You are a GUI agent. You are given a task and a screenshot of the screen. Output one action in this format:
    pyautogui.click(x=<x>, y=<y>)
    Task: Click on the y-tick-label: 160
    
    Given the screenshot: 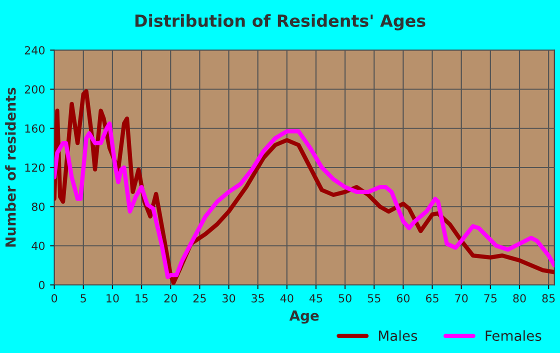 What is the action you would take?
    pyautogui.click(x=35, y=128)
    